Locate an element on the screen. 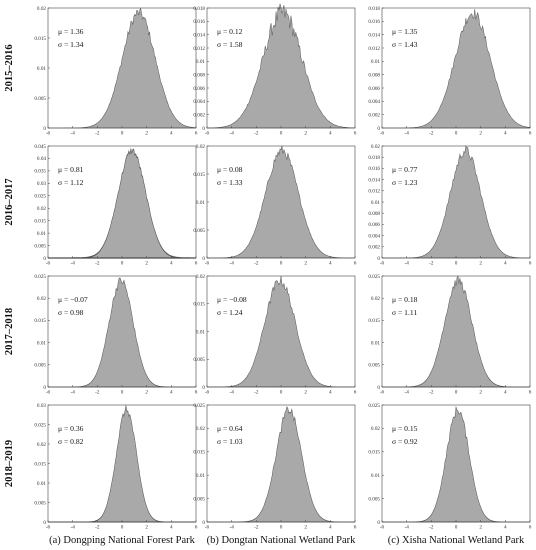 This screenshot has height=550, width=536. column-label: (c) Xisha National Wetland Park is located at coordinates (456, 540).